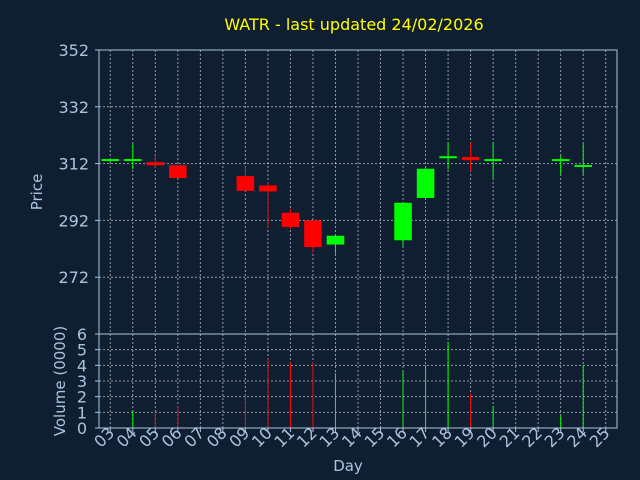 The height and width of the screenshot is (480, 640). I want to click on price-tick-label: 352, so click(73, 50).